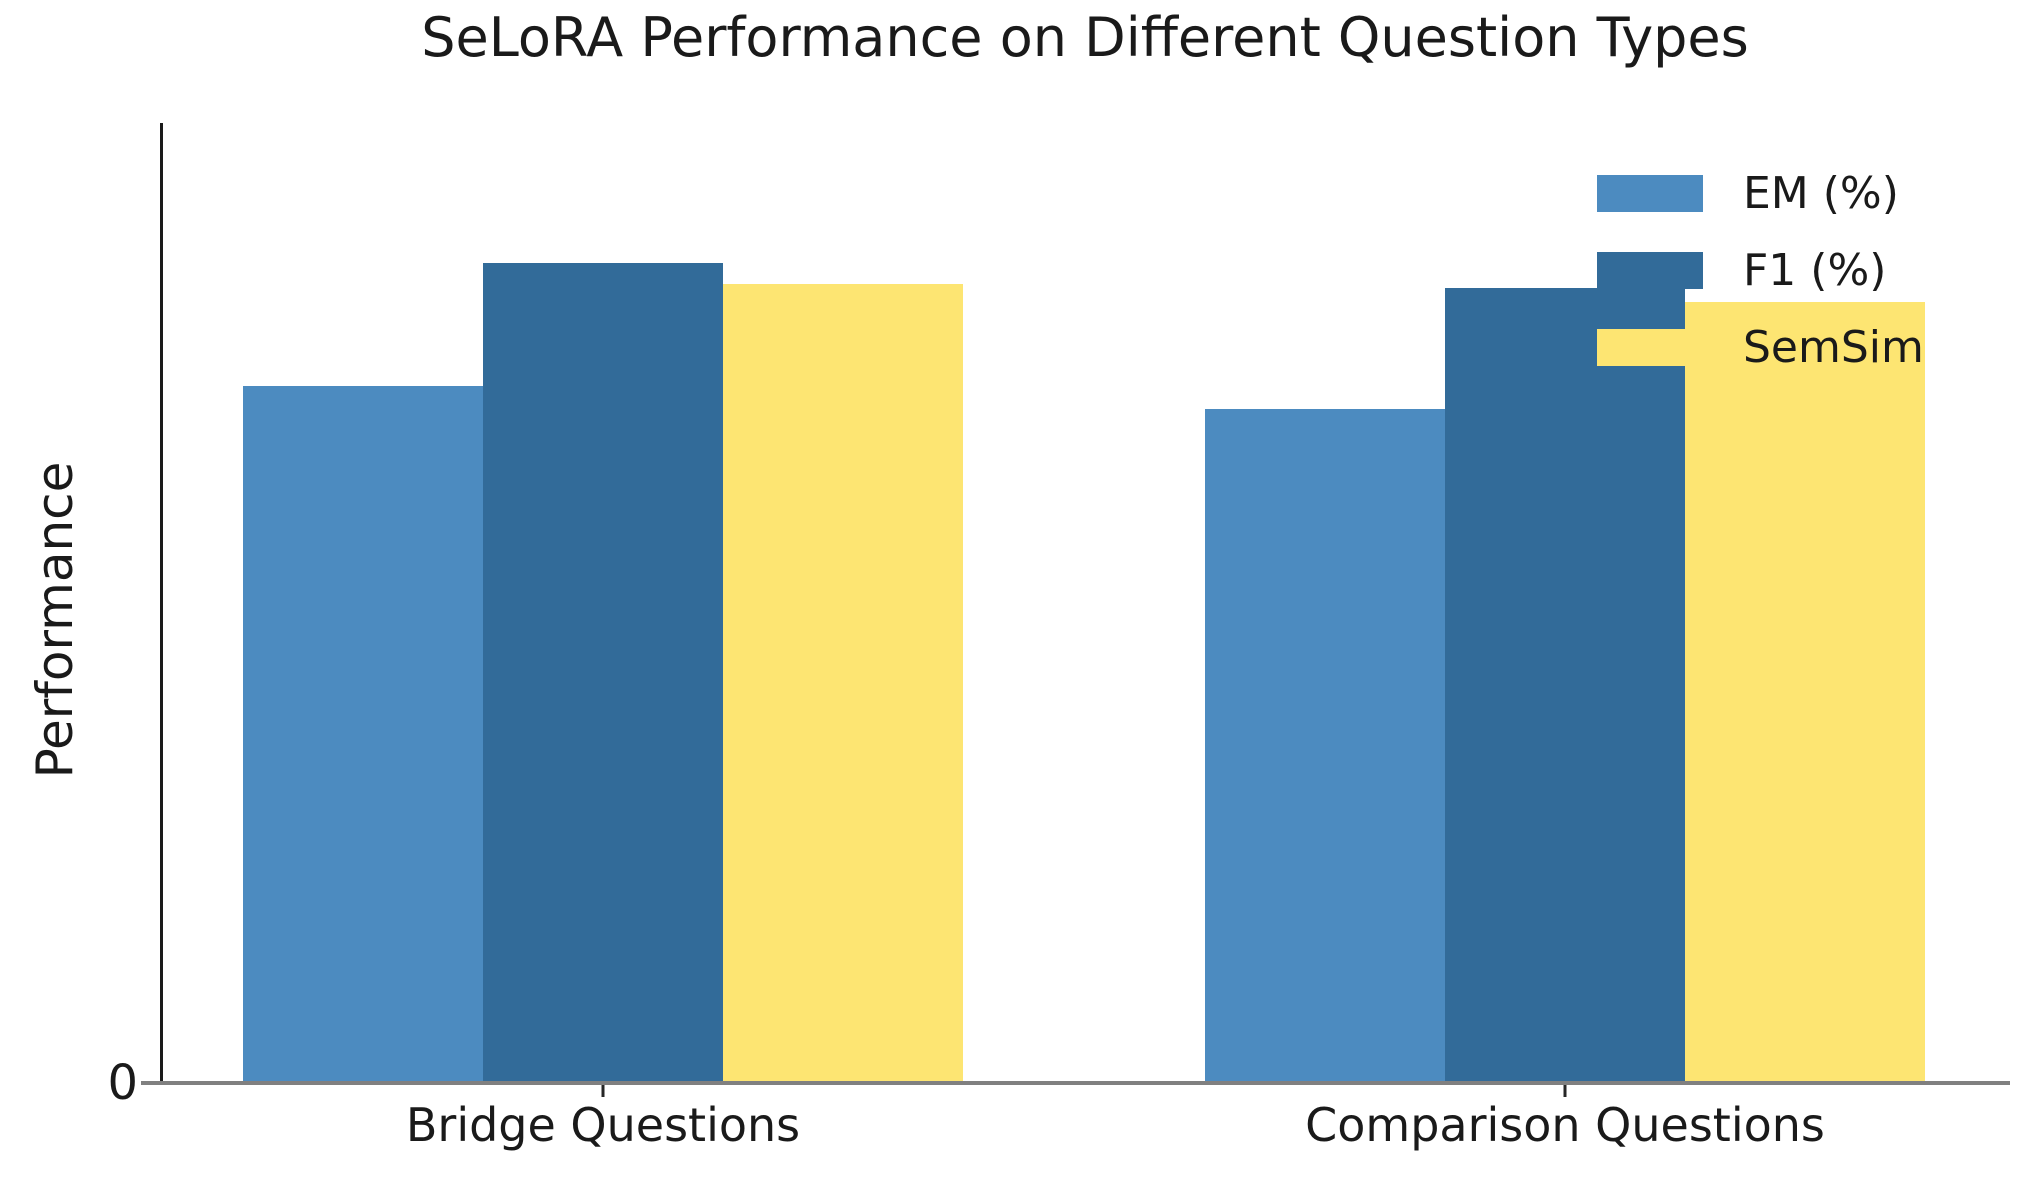  Describe the element at coordinates (1565, 1125) in the screenshot. I see `x-tick-label-comparison-questions: Comparison Questions` at that location.